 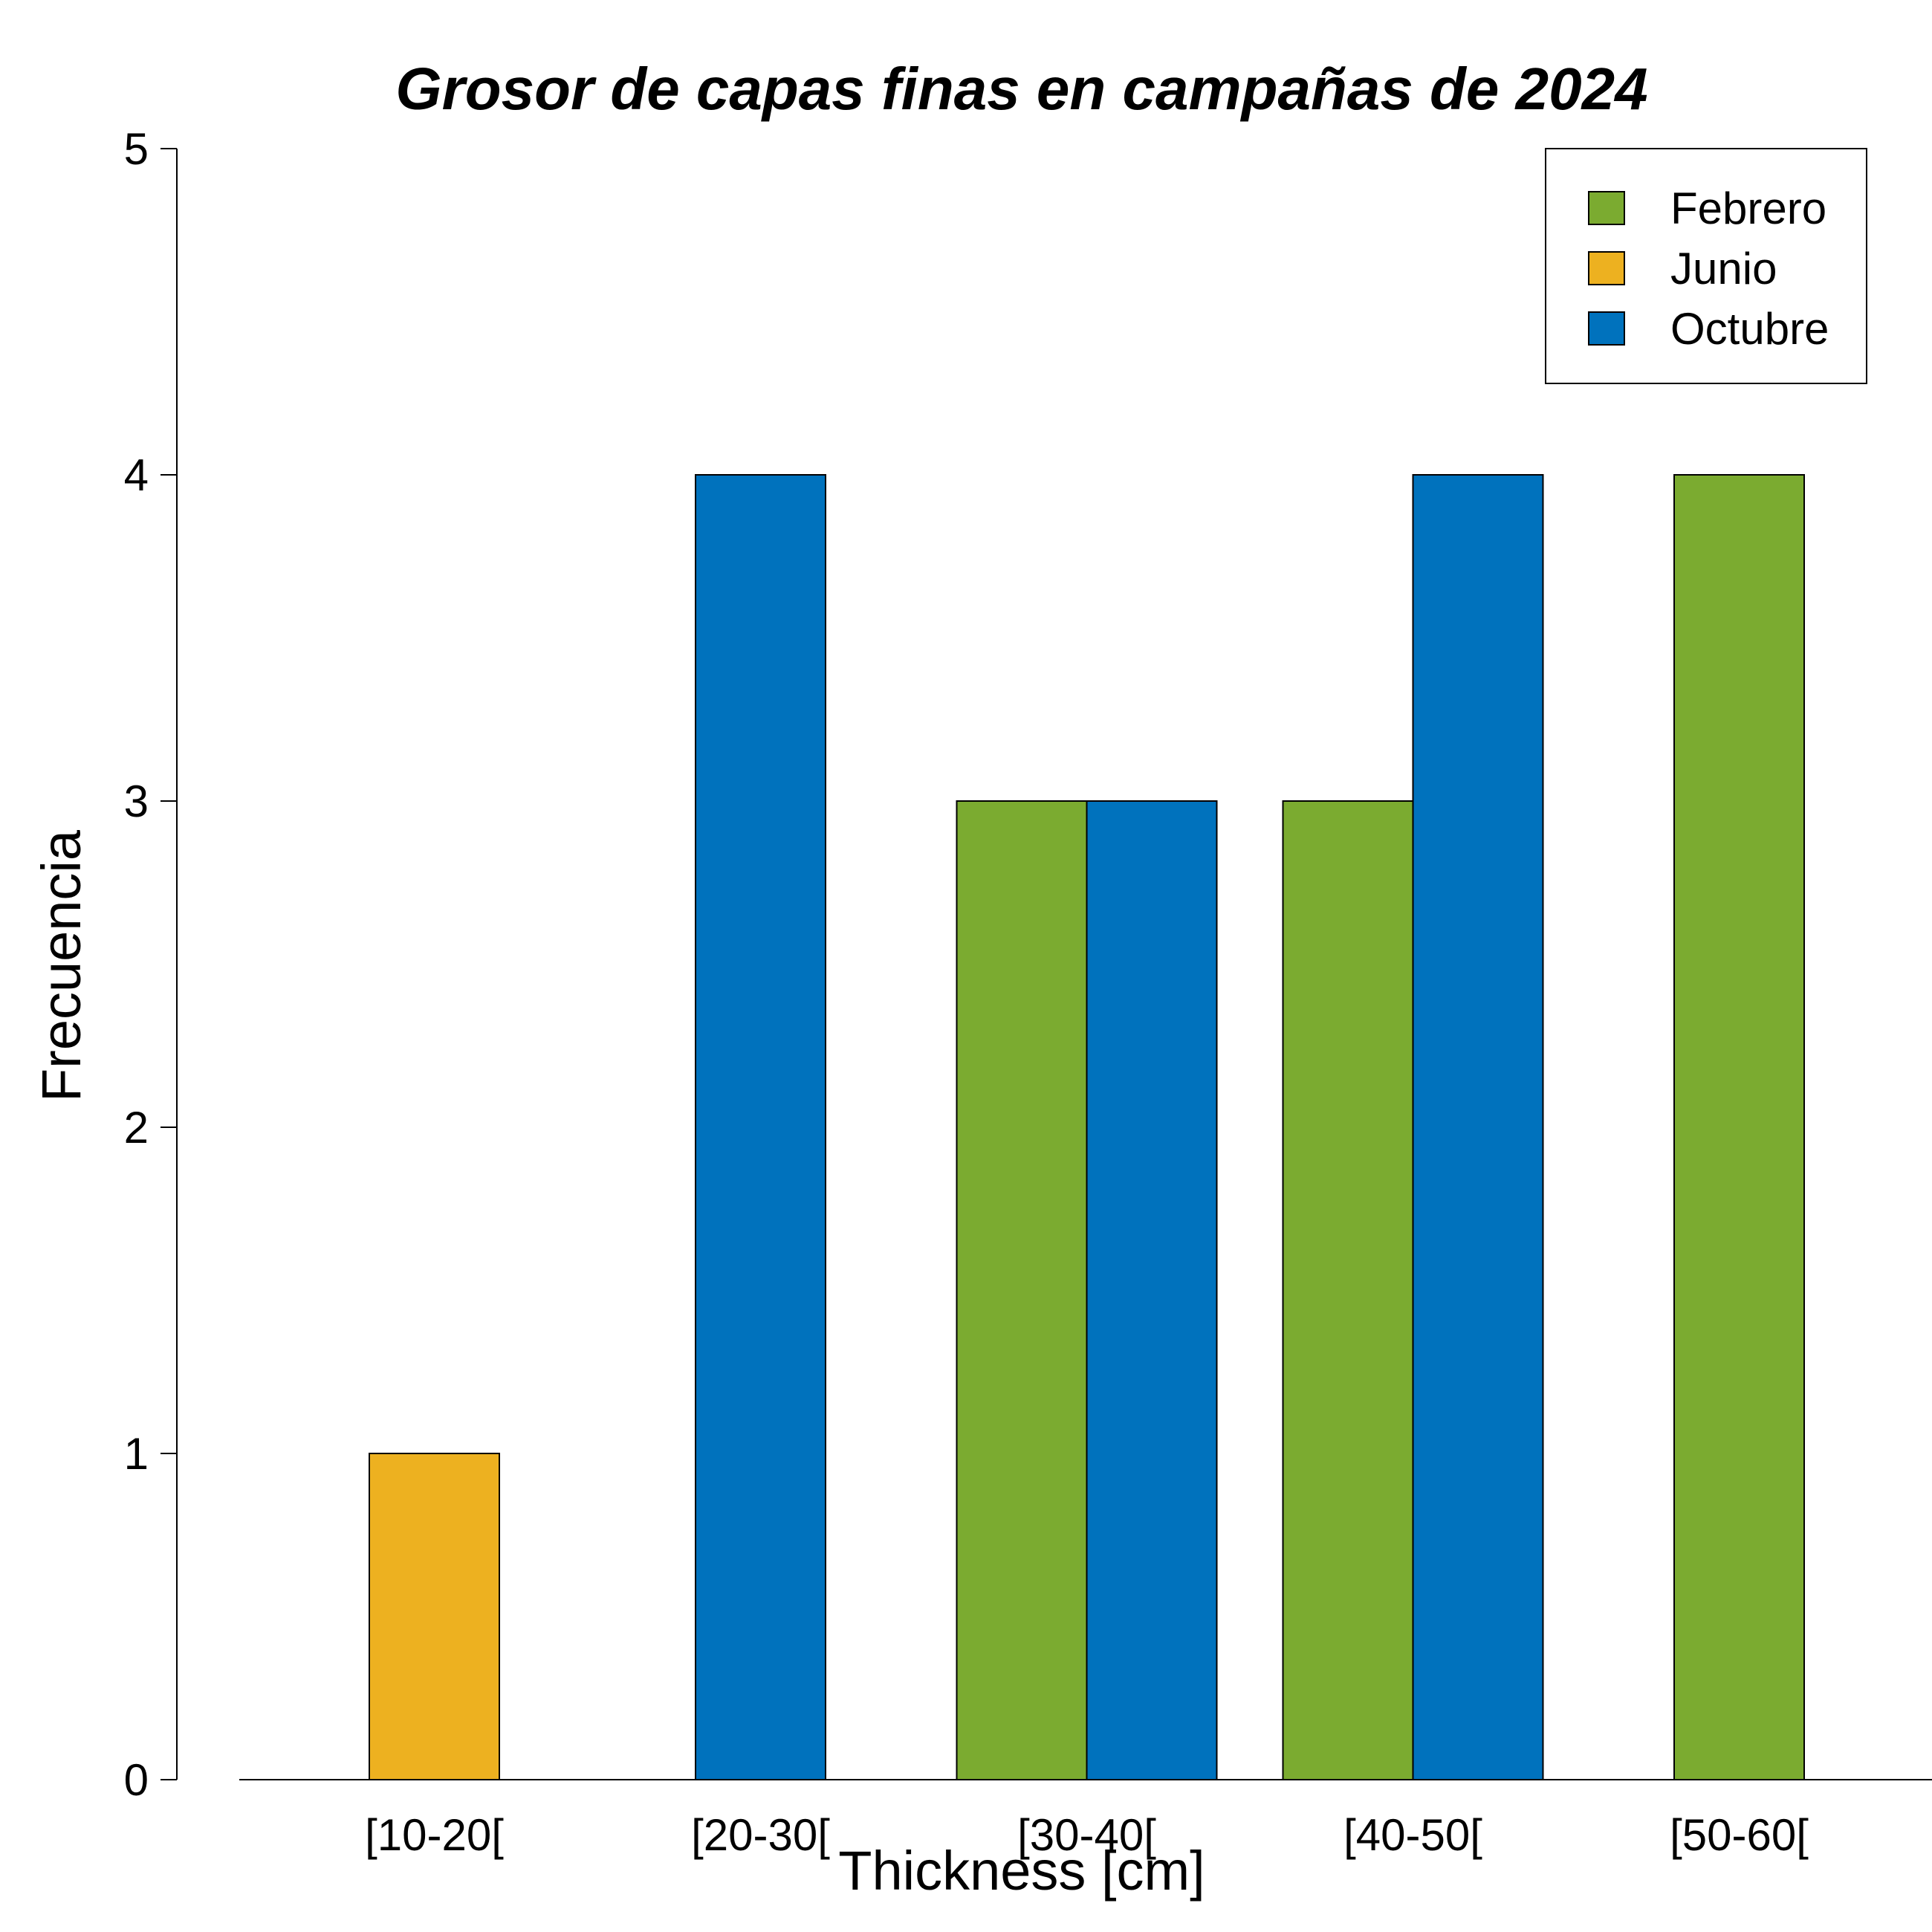 I want to click on y-tick-label: 2, so click(x=136, y=1128).